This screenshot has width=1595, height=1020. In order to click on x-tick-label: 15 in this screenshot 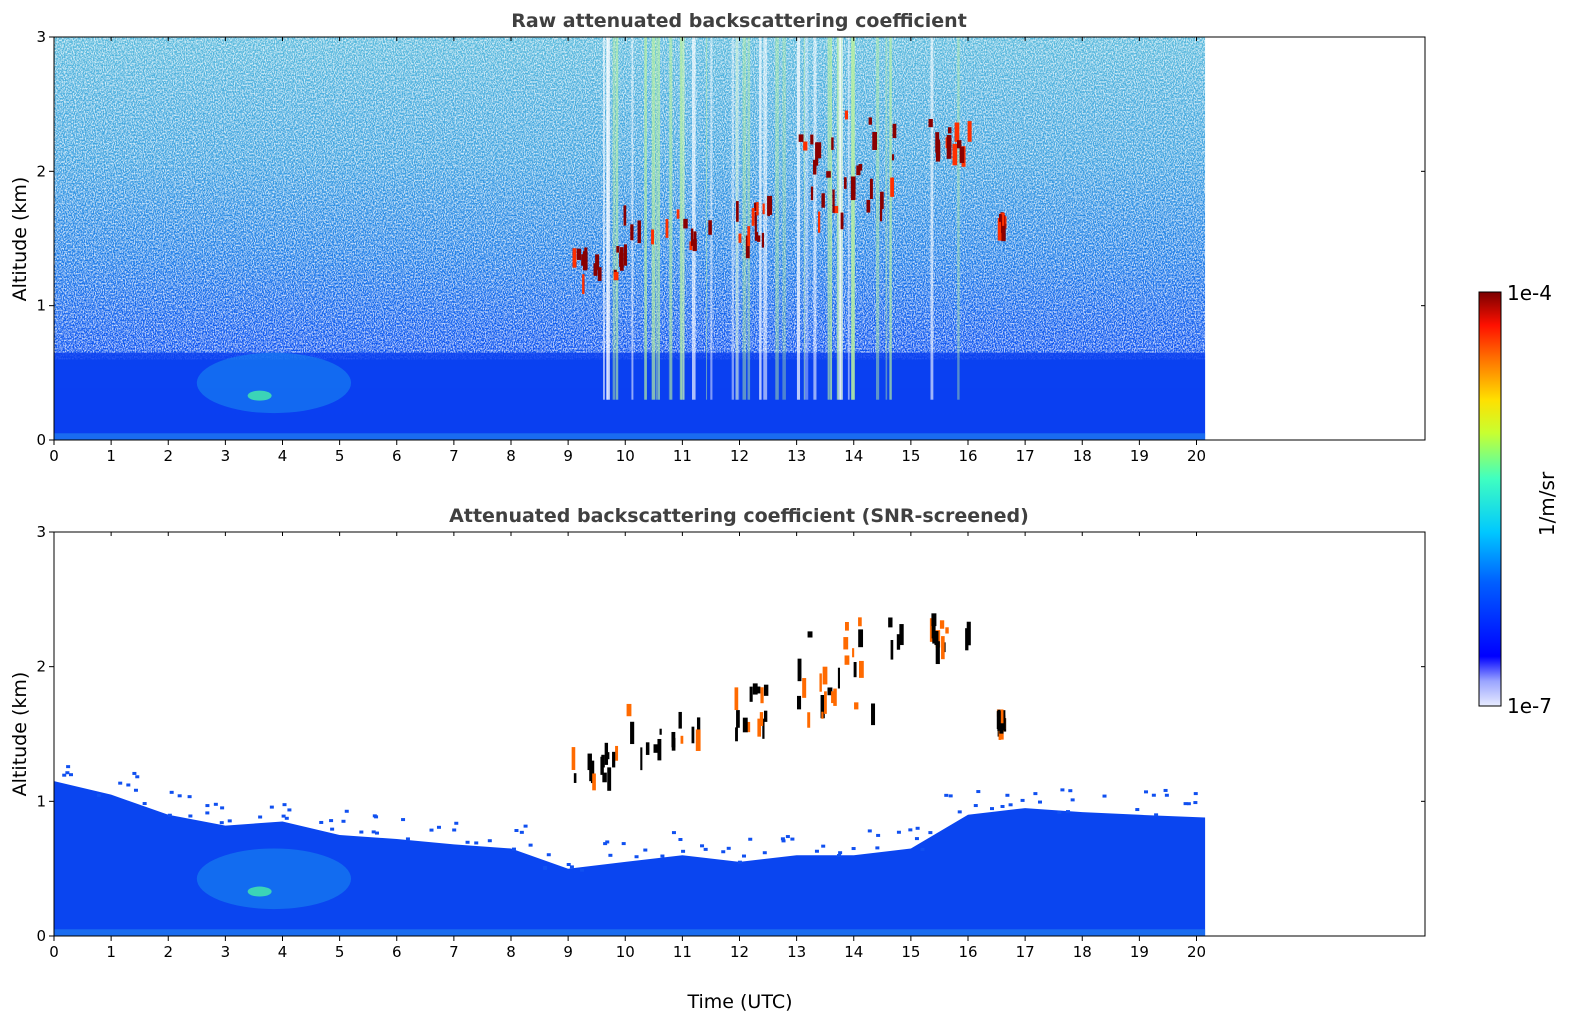, I will do `click(910, 952)`.